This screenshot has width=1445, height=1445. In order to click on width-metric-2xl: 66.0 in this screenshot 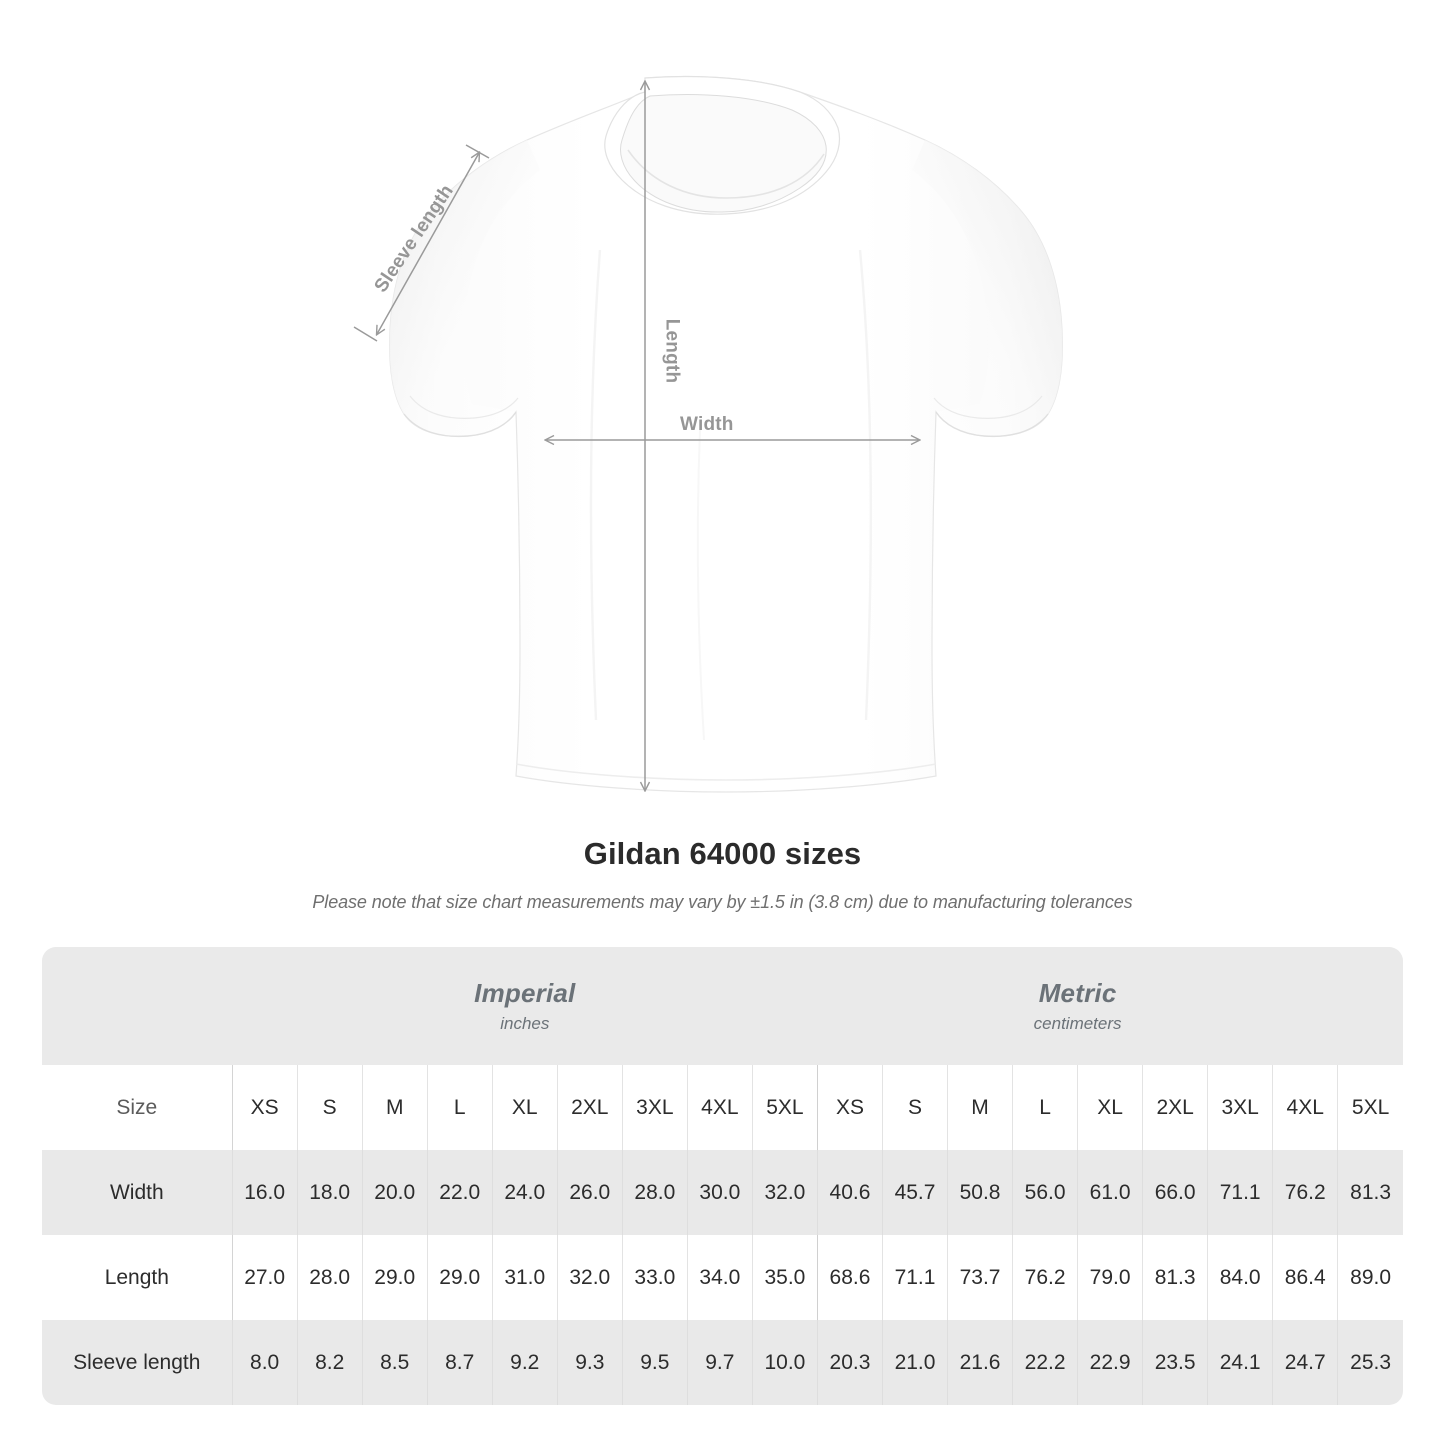, I will do `click(1175, 1192)`.